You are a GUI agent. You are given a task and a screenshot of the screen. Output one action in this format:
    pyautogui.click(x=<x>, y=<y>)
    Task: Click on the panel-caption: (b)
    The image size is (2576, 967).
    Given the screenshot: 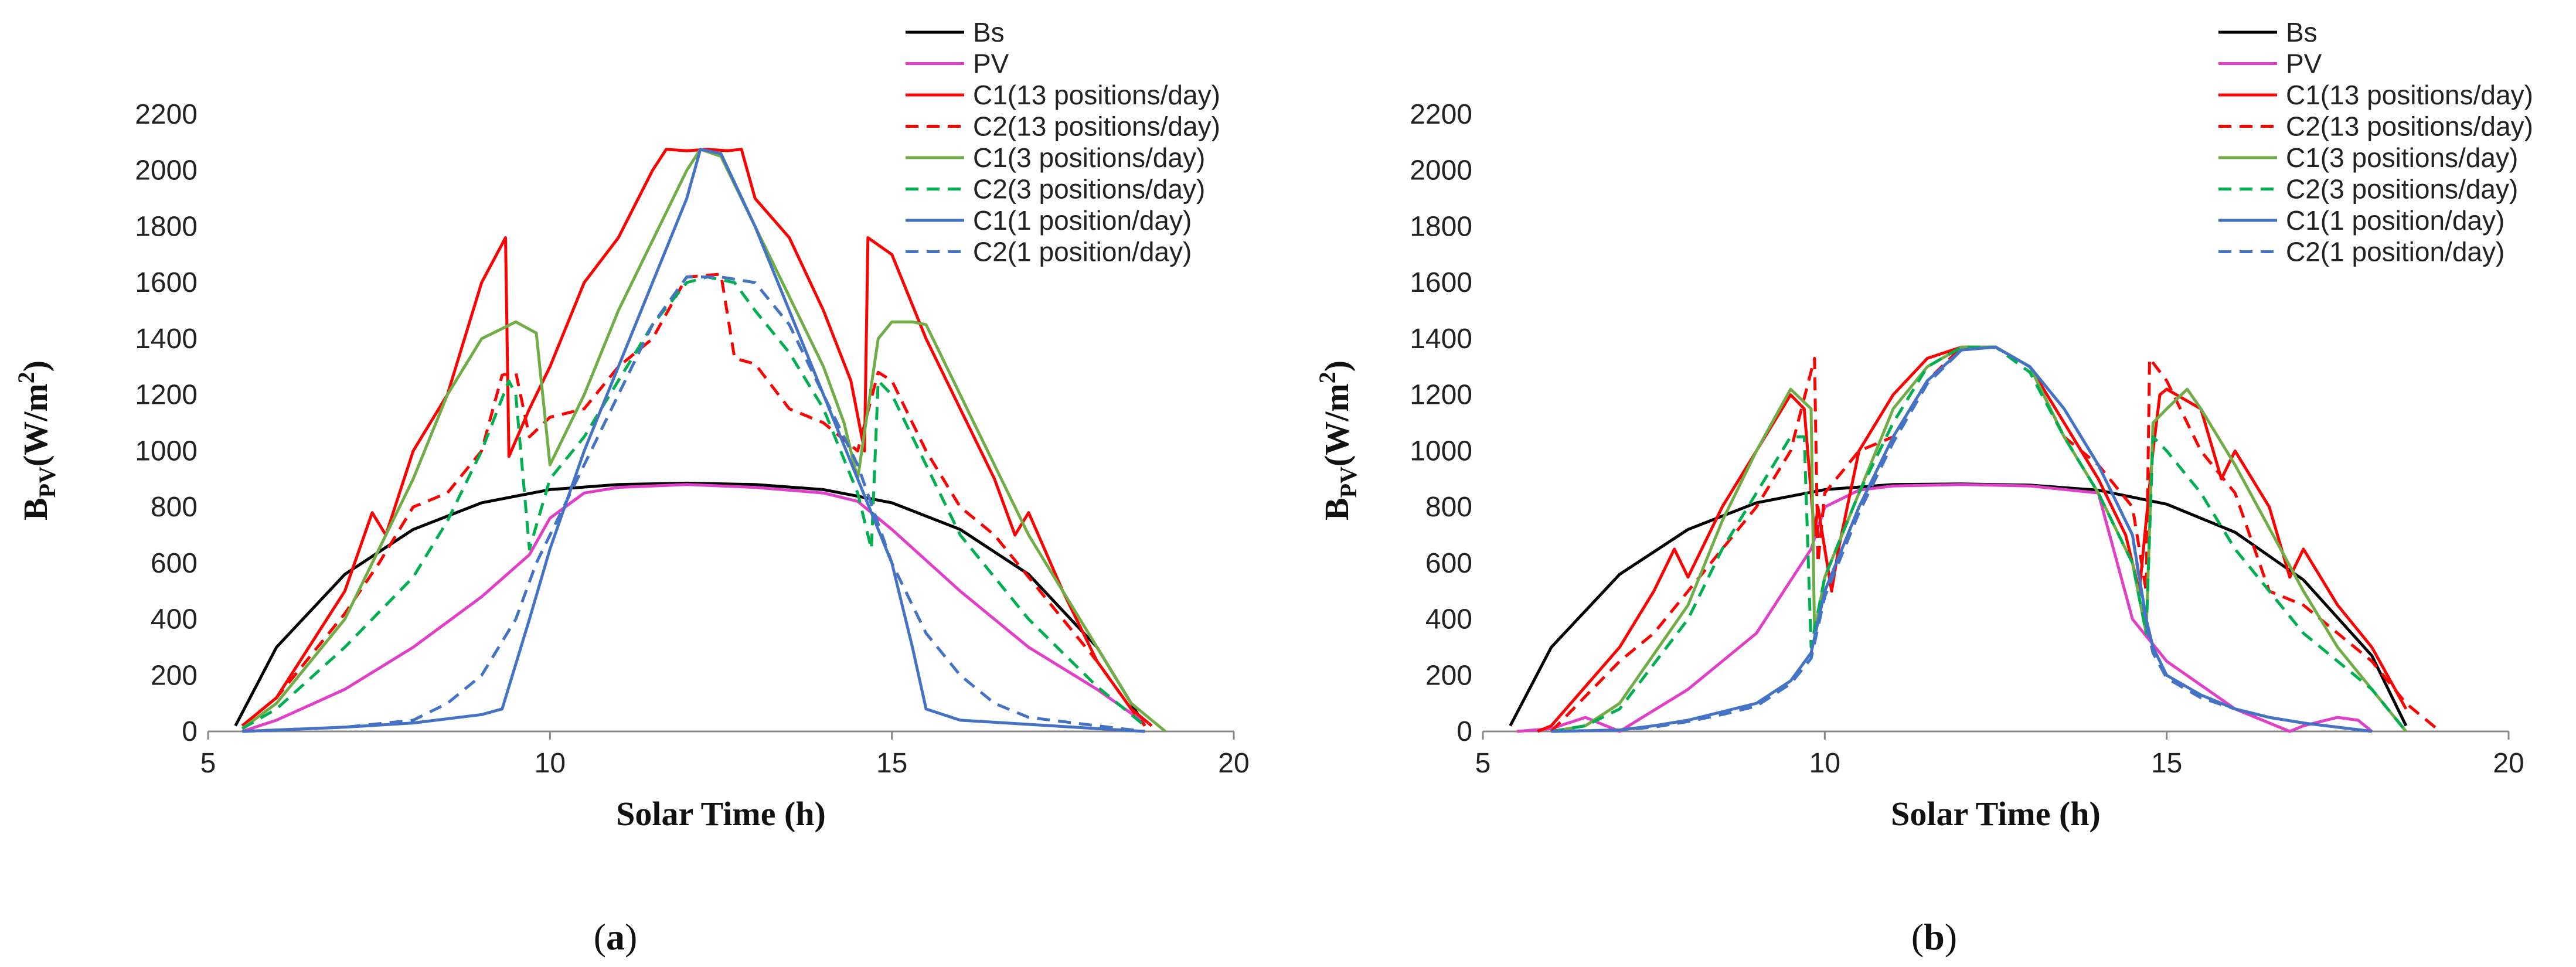 What is the action you would take?
    pyautogui.click(x=1934, y=937)
    